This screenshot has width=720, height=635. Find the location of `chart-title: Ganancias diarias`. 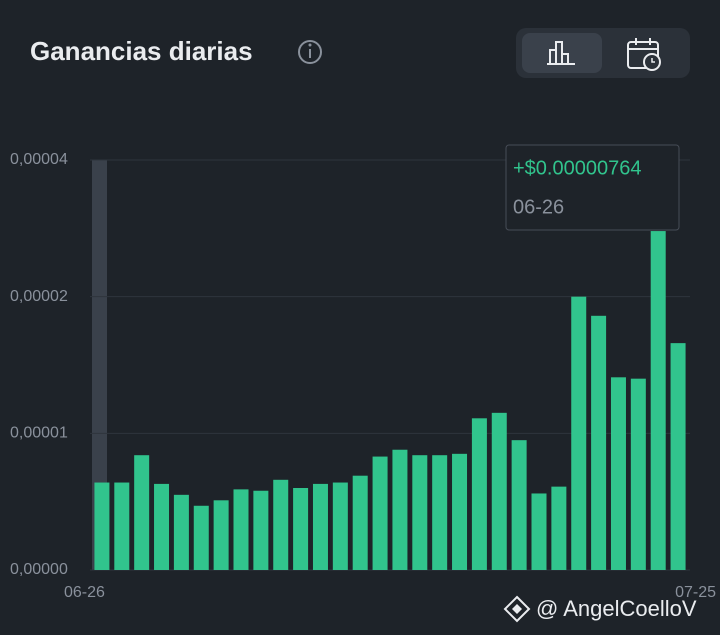

chart-title: Ganancias diarias is located at coordinates (141, 51).